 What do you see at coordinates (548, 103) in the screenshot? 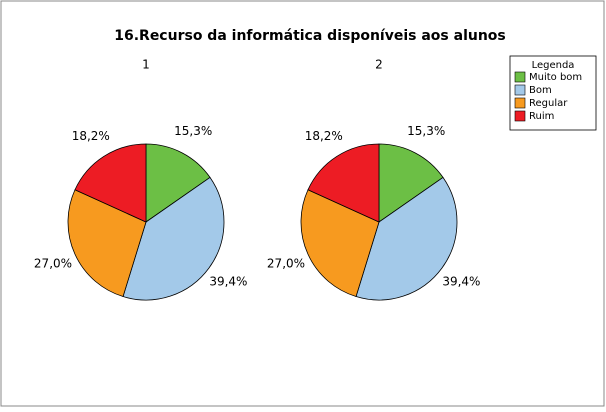
I see `legend-label: Regular` at bounding box center [548, 103].